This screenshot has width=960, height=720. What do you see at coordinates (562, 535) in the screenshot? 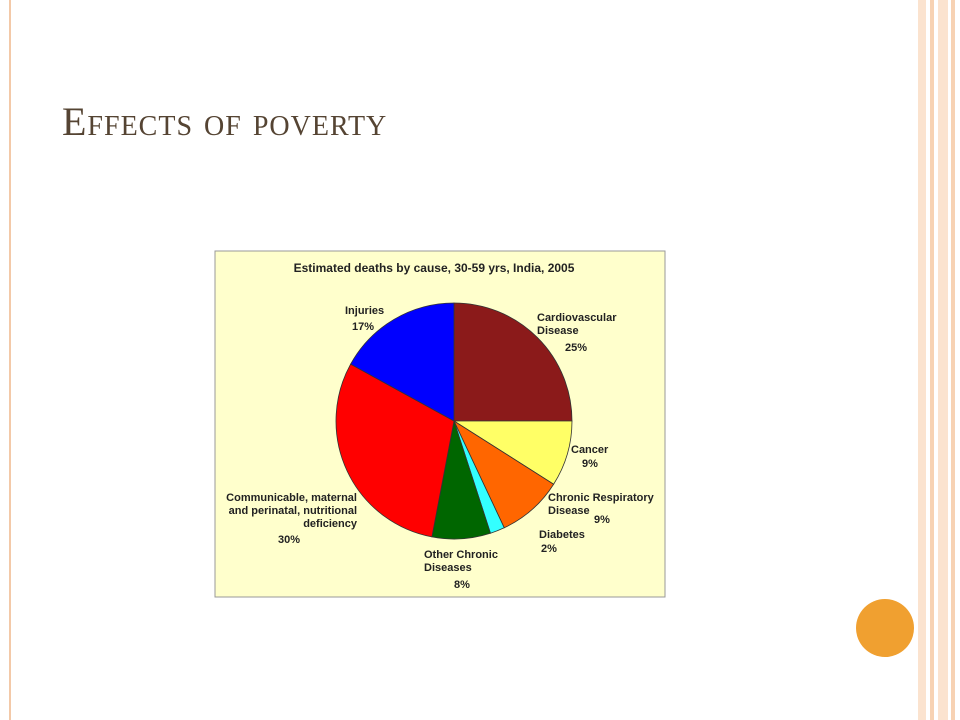
I see `slice-label: Diabetes` at bounding box center [562, 535].